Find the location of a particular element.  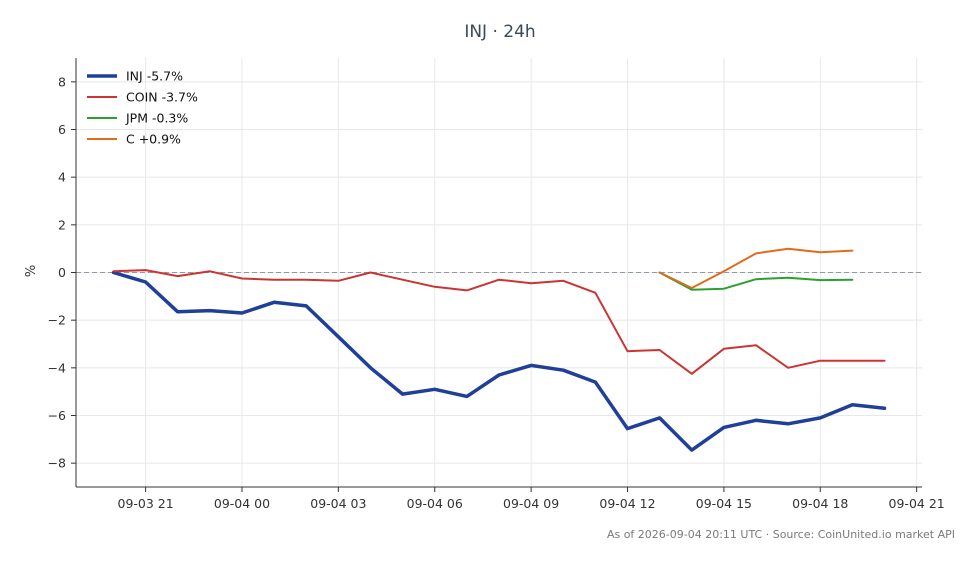

y-tick-label: 2 is located at coordinates (62, 224).